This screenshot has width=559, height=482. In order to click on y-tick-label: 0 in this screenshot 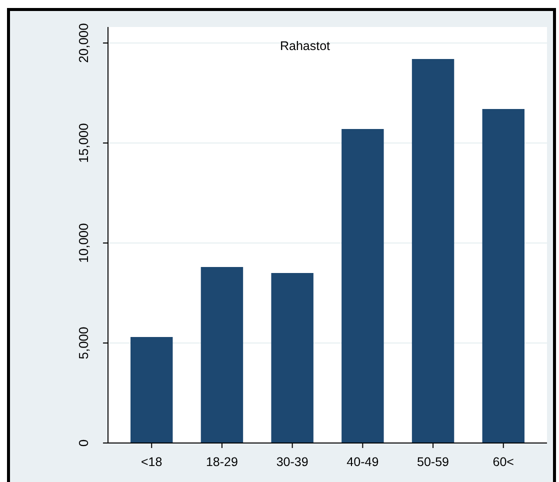, I will do `click(83, 443)`.